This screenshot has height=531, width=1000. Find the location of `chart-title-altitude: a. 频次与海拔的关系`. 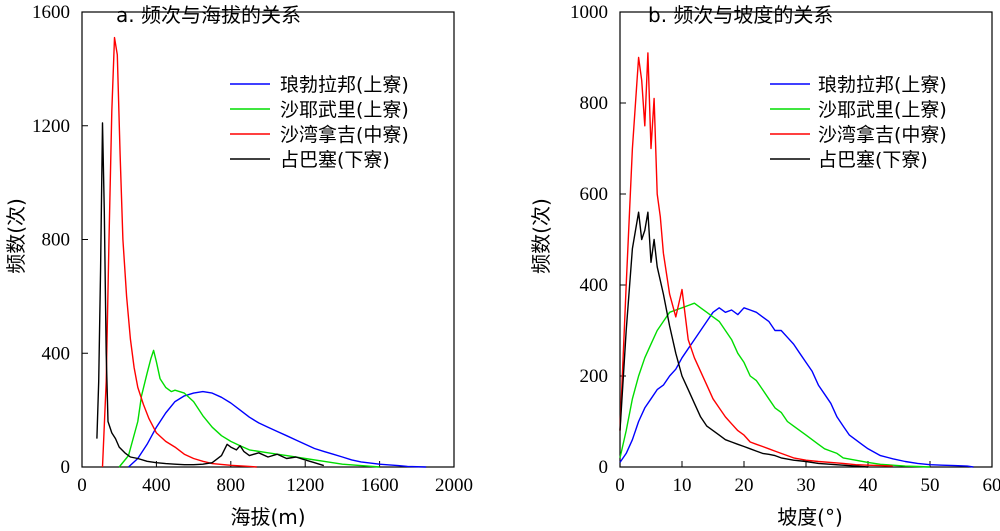

chart-title-altitude: a. 频次与海拔的关系 is located at coordinates (208, 15).